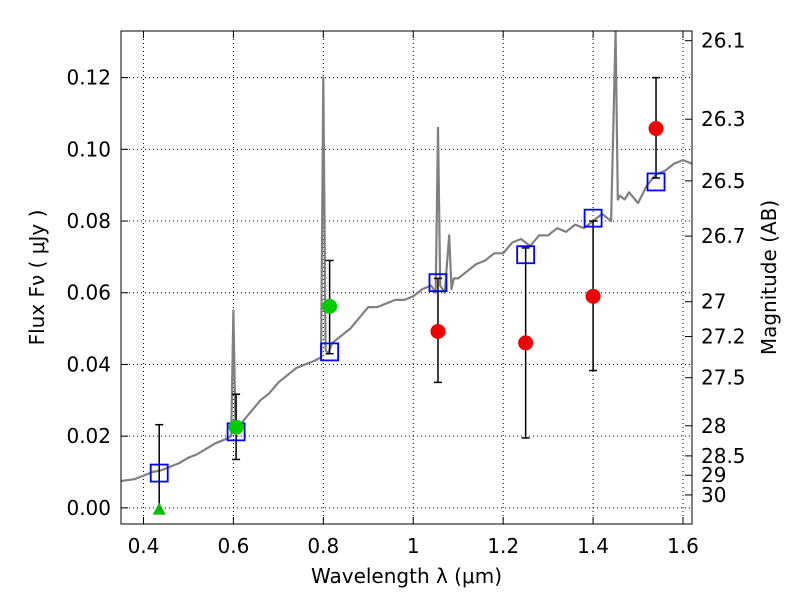 The image size is (800, 600). What do you see at coordinates (88, 293) in the screenshot?
I see `y-tick-label: 0.06` at bounding box center [88, 293].